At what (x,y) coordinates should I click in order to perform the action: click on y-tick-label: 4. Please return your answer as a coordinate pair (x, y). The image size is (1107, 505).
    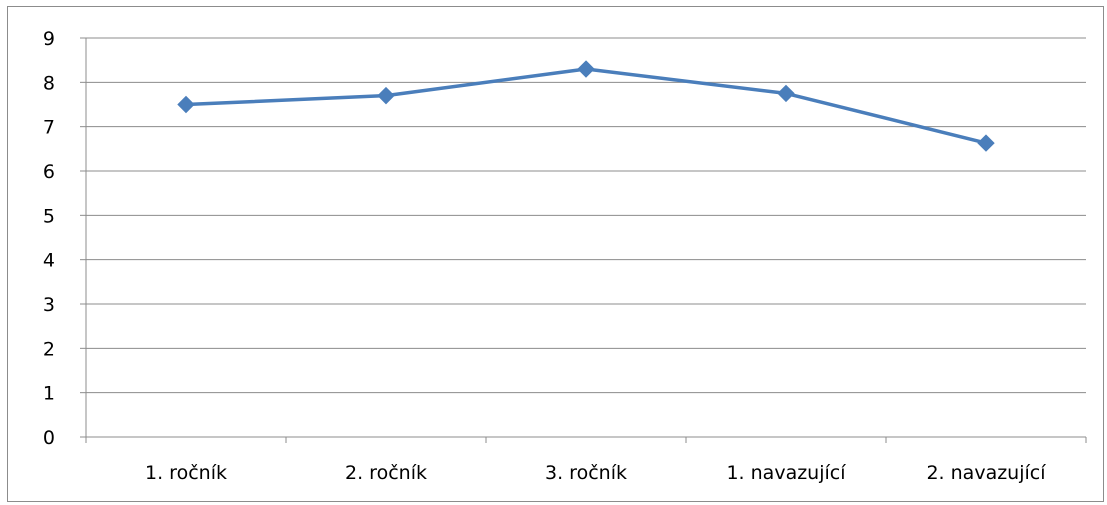
    Looking at the image, I should click on (49, 261).